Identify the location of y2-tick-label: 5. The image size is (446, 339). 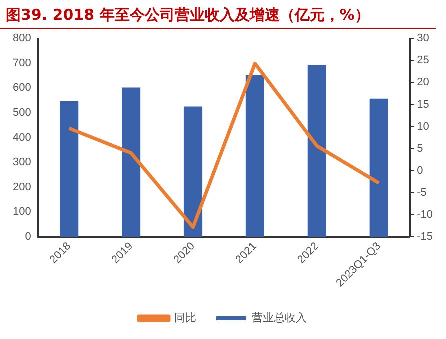
(420, 148).